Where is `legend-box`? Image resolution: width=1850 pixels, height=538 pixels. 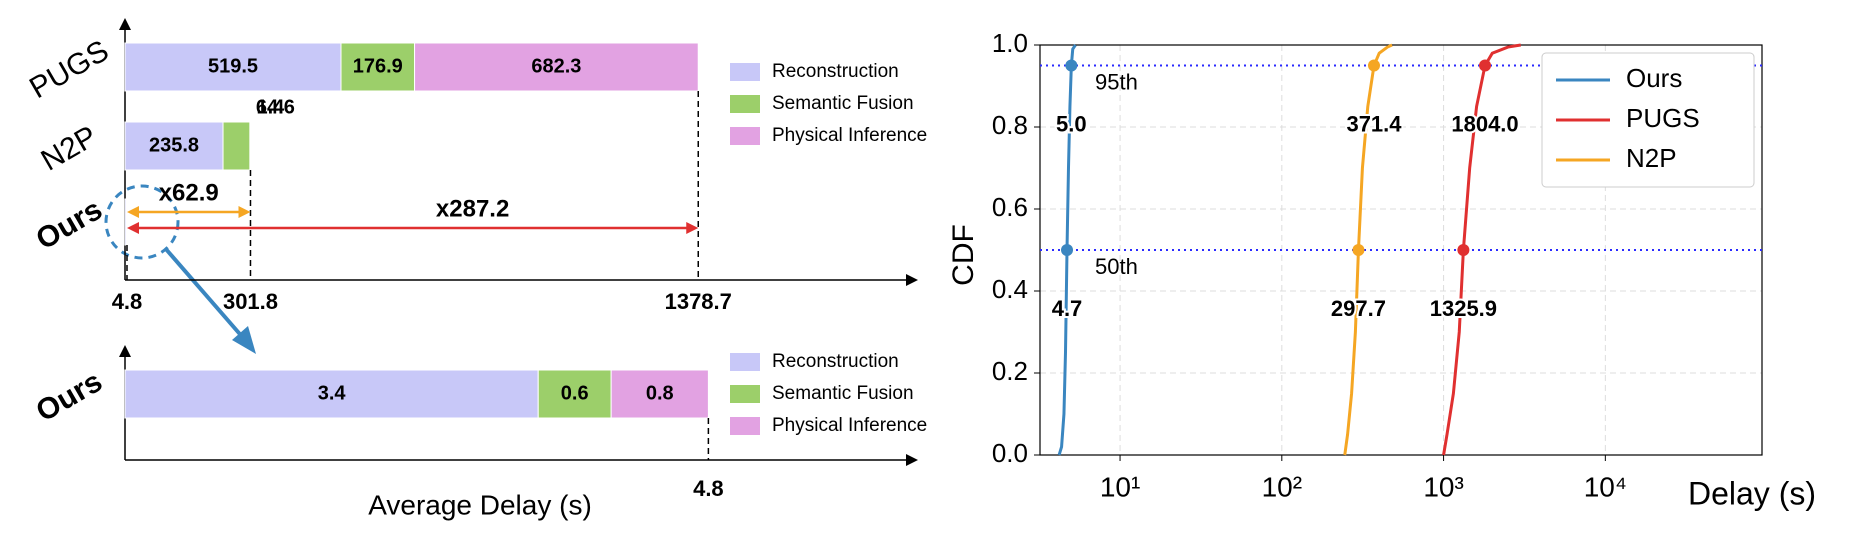
legend-box is located at coordinates (1648, 120).